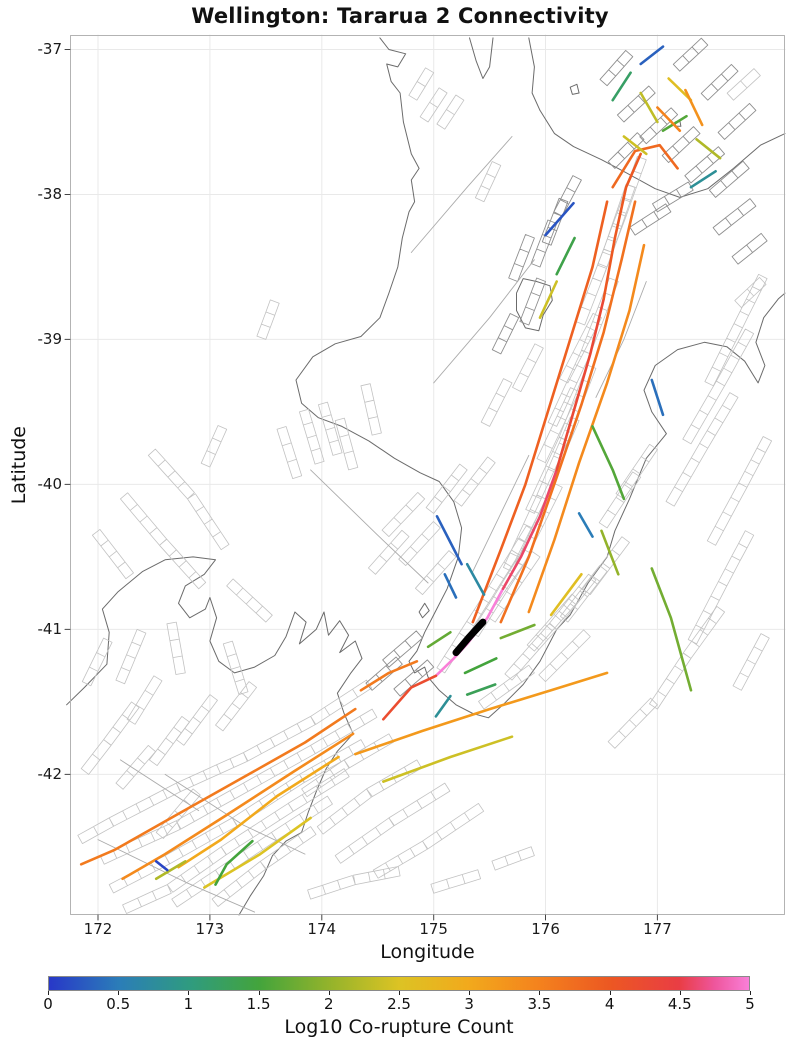 This screenshot has width=800, height=1060. Describe the element at coordinates (750, 1004) in the screenshot. I see `colorbar-tick-label: 5` at that location.